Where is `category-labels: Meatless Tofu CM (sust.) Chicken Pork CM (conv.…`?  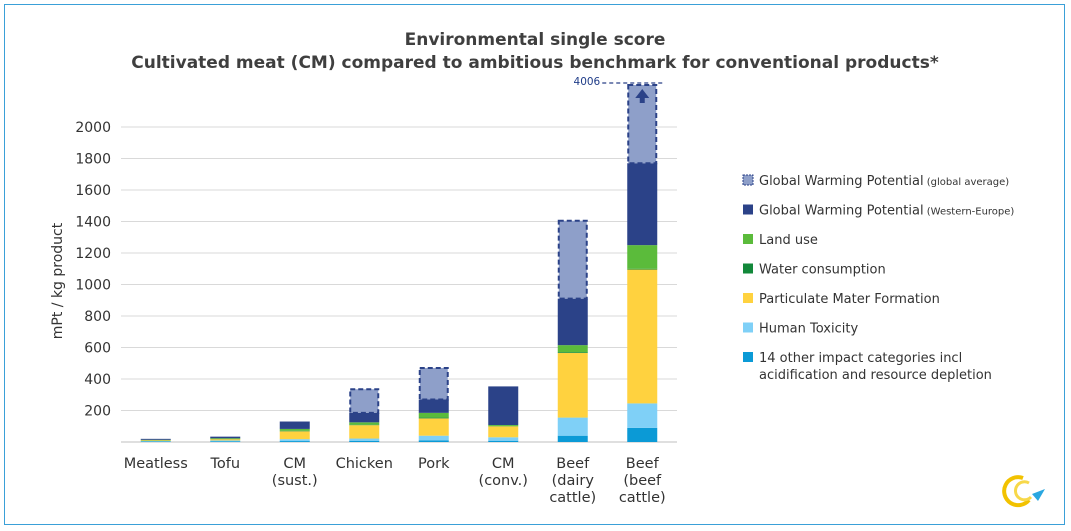
category-labels: Meatless Tofu CM (sust.) Chicken Pork CM (conv.… is located at coordinates (395, 481).